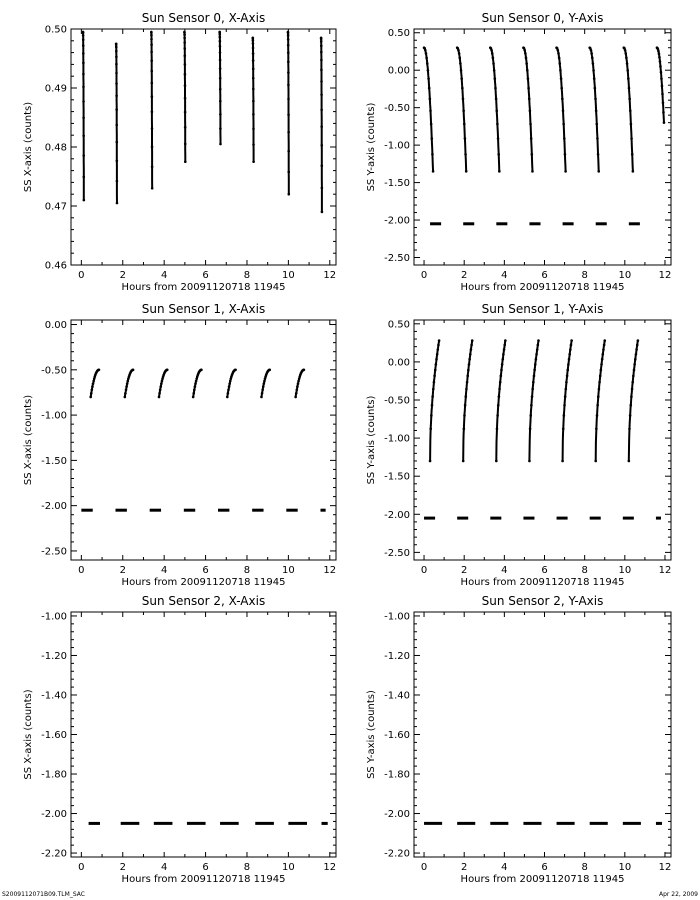 The image size is (700, 900). What do you see at coordinates (544, 867) in the screenshot?
I see `x-tick-label: 6` at bounding box center [544, 867].